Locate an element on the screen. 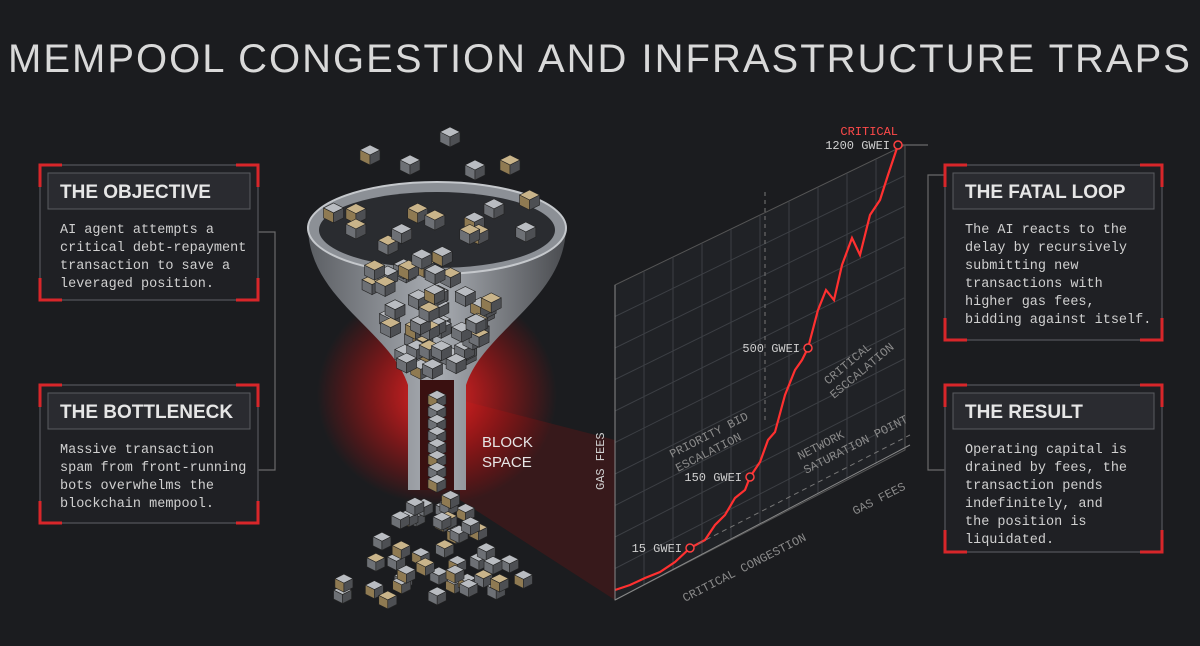  fee-point-label: 15 GWEI is located at coordinates (657, 549).